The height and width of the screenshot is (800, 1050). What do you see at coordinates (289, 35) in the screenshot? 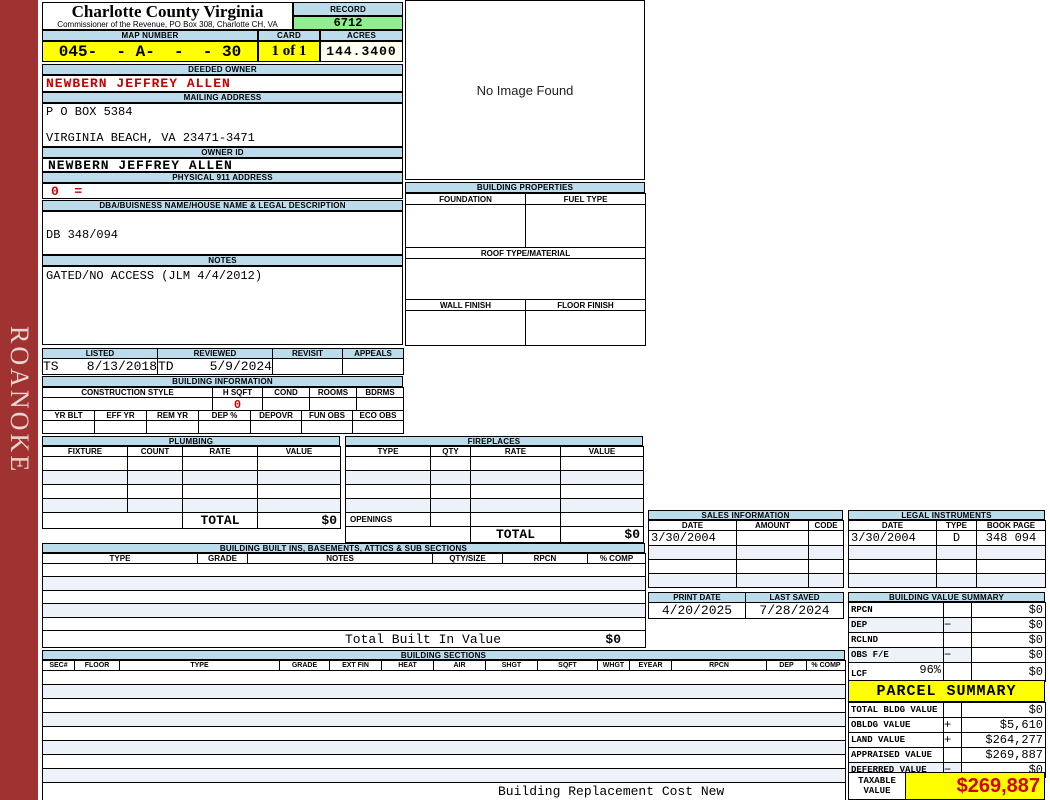
I see `card-label: CARD` at bounding box center [289, 35].